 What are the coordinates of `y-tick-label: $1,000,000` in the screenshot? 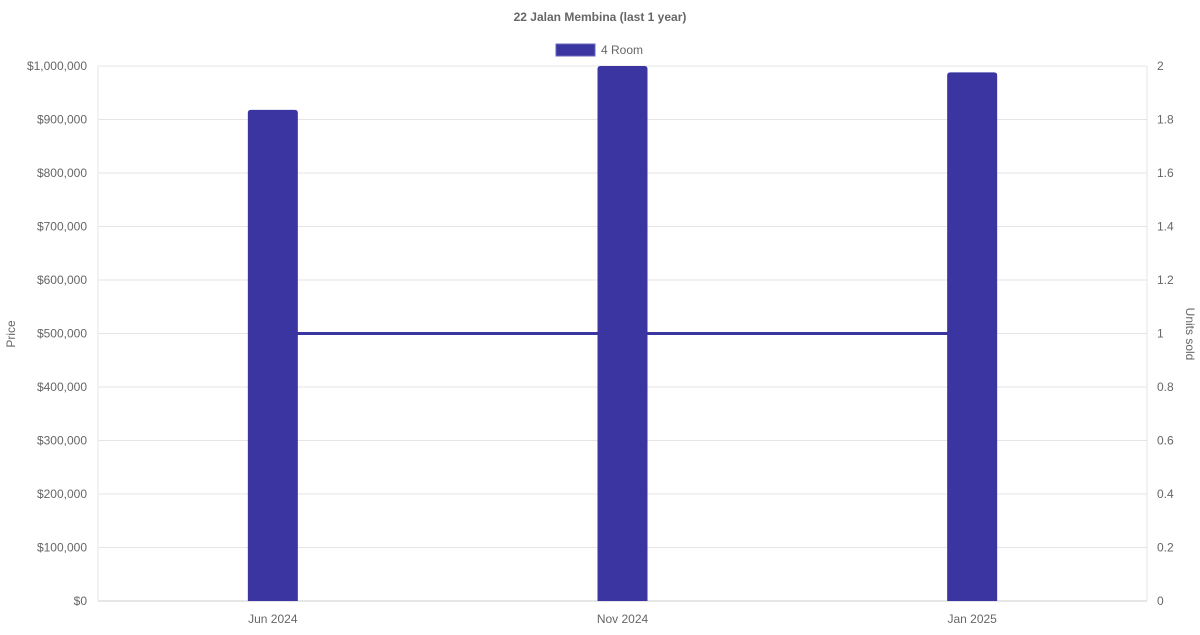 It's located at (57, 66).